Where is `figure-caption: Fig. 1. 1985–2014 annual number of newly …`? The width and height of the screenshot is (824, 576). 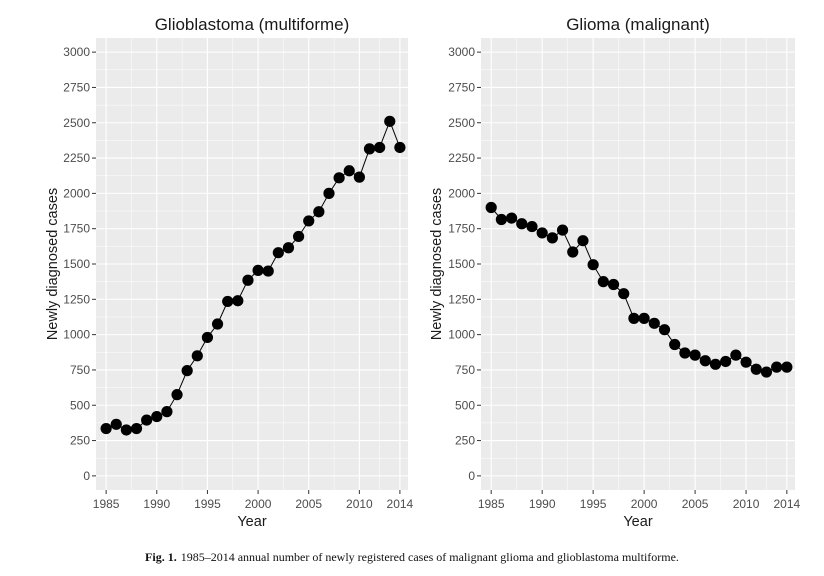
figure-caption: Fig. 1. 1985–2014 annual number of newly … is located at coordinates (412, 557).